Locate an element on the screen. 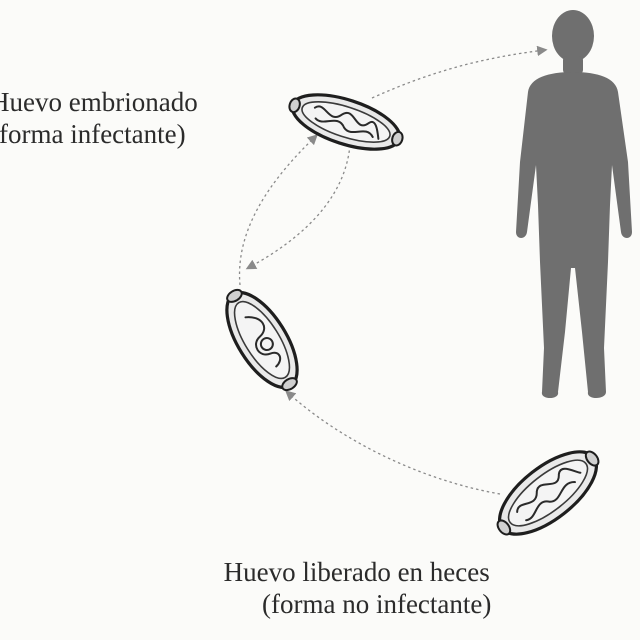 The width and height of the screenshot is (640, 640). arrow-developing-to-embryonated is located at coordinates (278, 210).